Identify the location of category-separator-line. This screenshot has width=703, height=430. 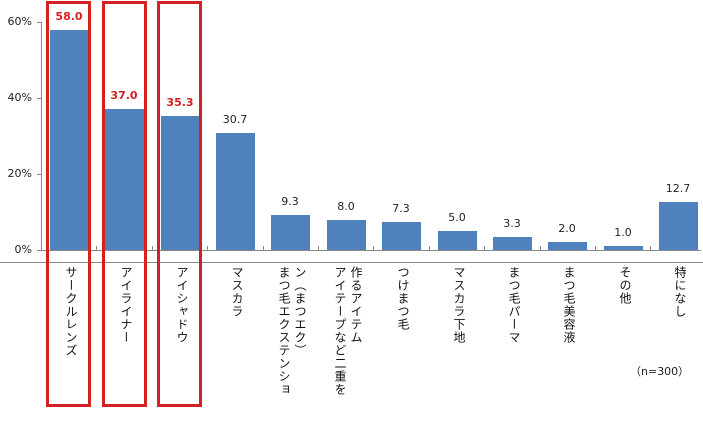
(351, 262).